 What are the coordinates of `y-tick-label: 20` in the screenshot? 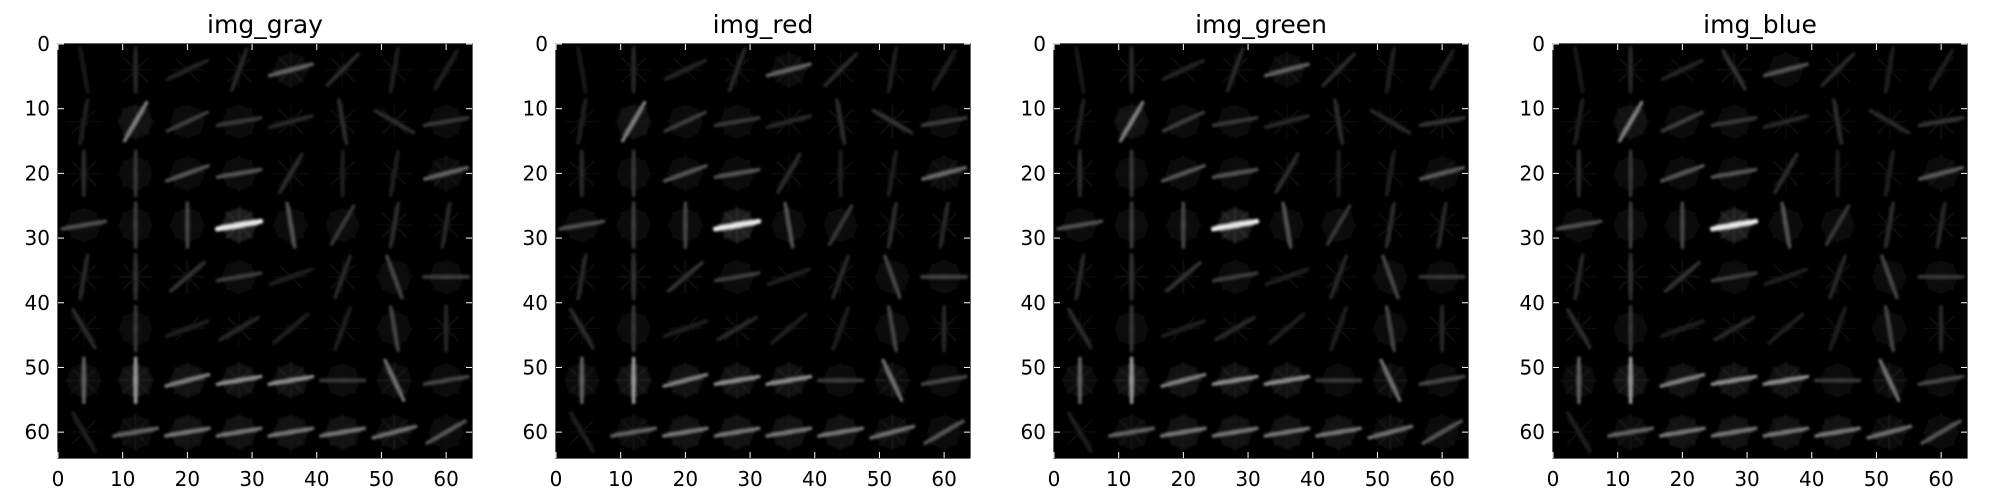 It's located at (1033, 173).